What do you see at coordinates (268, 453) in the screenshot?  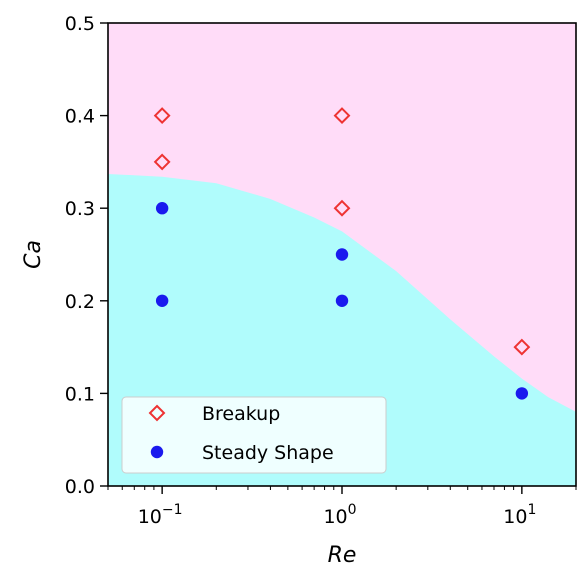 I see `legend-label-steady-shape: Steady Shape` at bounding box center [268, 453].